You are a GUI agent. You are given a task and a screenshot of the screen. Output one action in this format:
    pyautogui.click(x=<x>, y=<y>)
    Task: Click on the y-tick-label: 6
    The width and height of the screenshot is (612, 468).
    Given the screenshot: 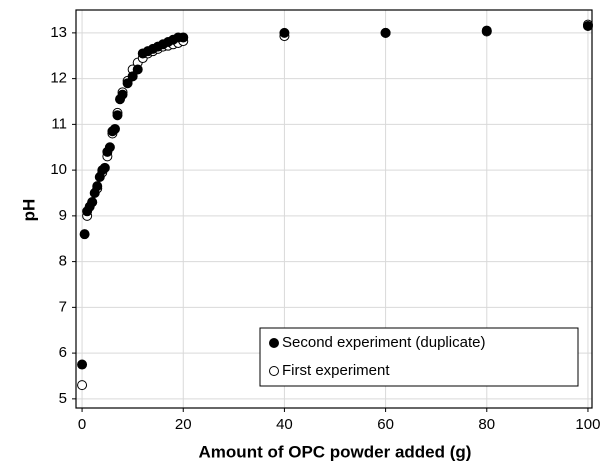 What is the action you would take?
    pyautogui.click(x=63, y=352)
    